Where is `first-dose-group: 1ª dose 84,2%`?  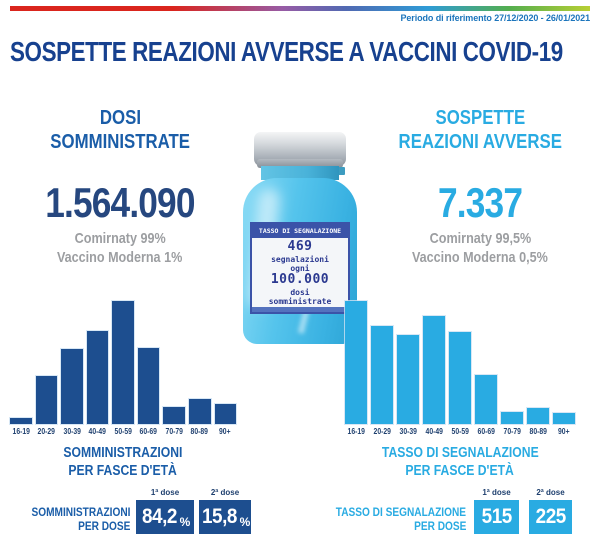 first-dose-group: 1ª dose 84,2% is located at coordinates (165, 511).